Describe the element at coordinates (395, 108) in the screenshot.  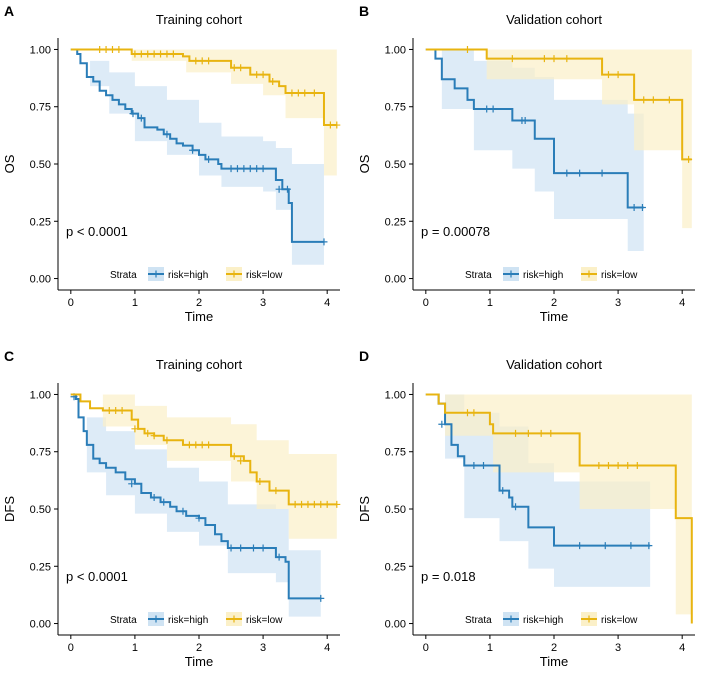
I see `y-tick-label: 0.75` at that location.